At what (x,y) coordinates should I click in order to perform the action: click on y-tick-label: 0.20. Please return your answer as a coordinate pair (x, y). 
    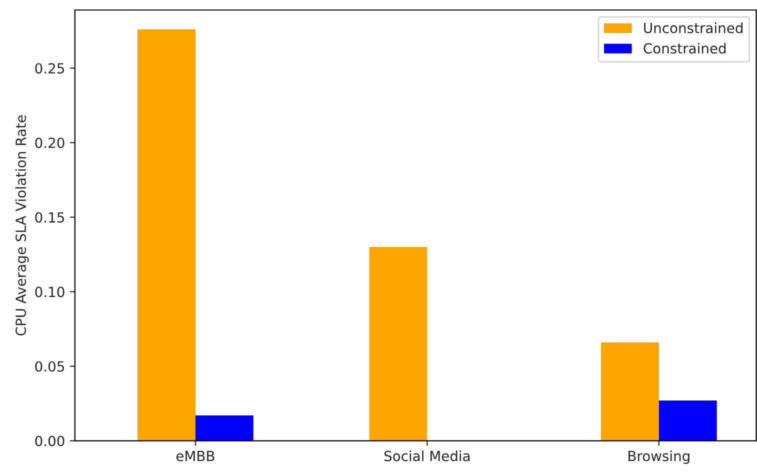
    Looking at the image, I should click on (49, 143).